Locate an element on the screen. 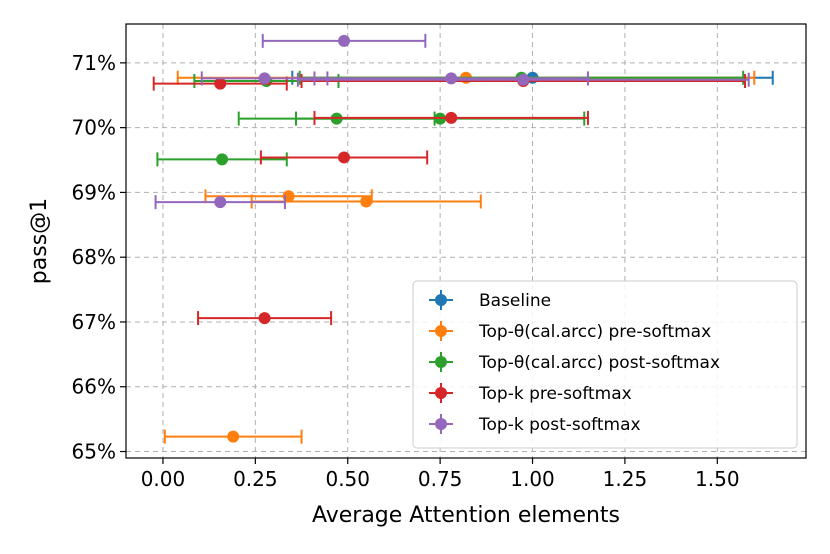 This screenshot has width=830, height=554. legend-label: Top-k post-softmax is located at coordinates (559, 425).